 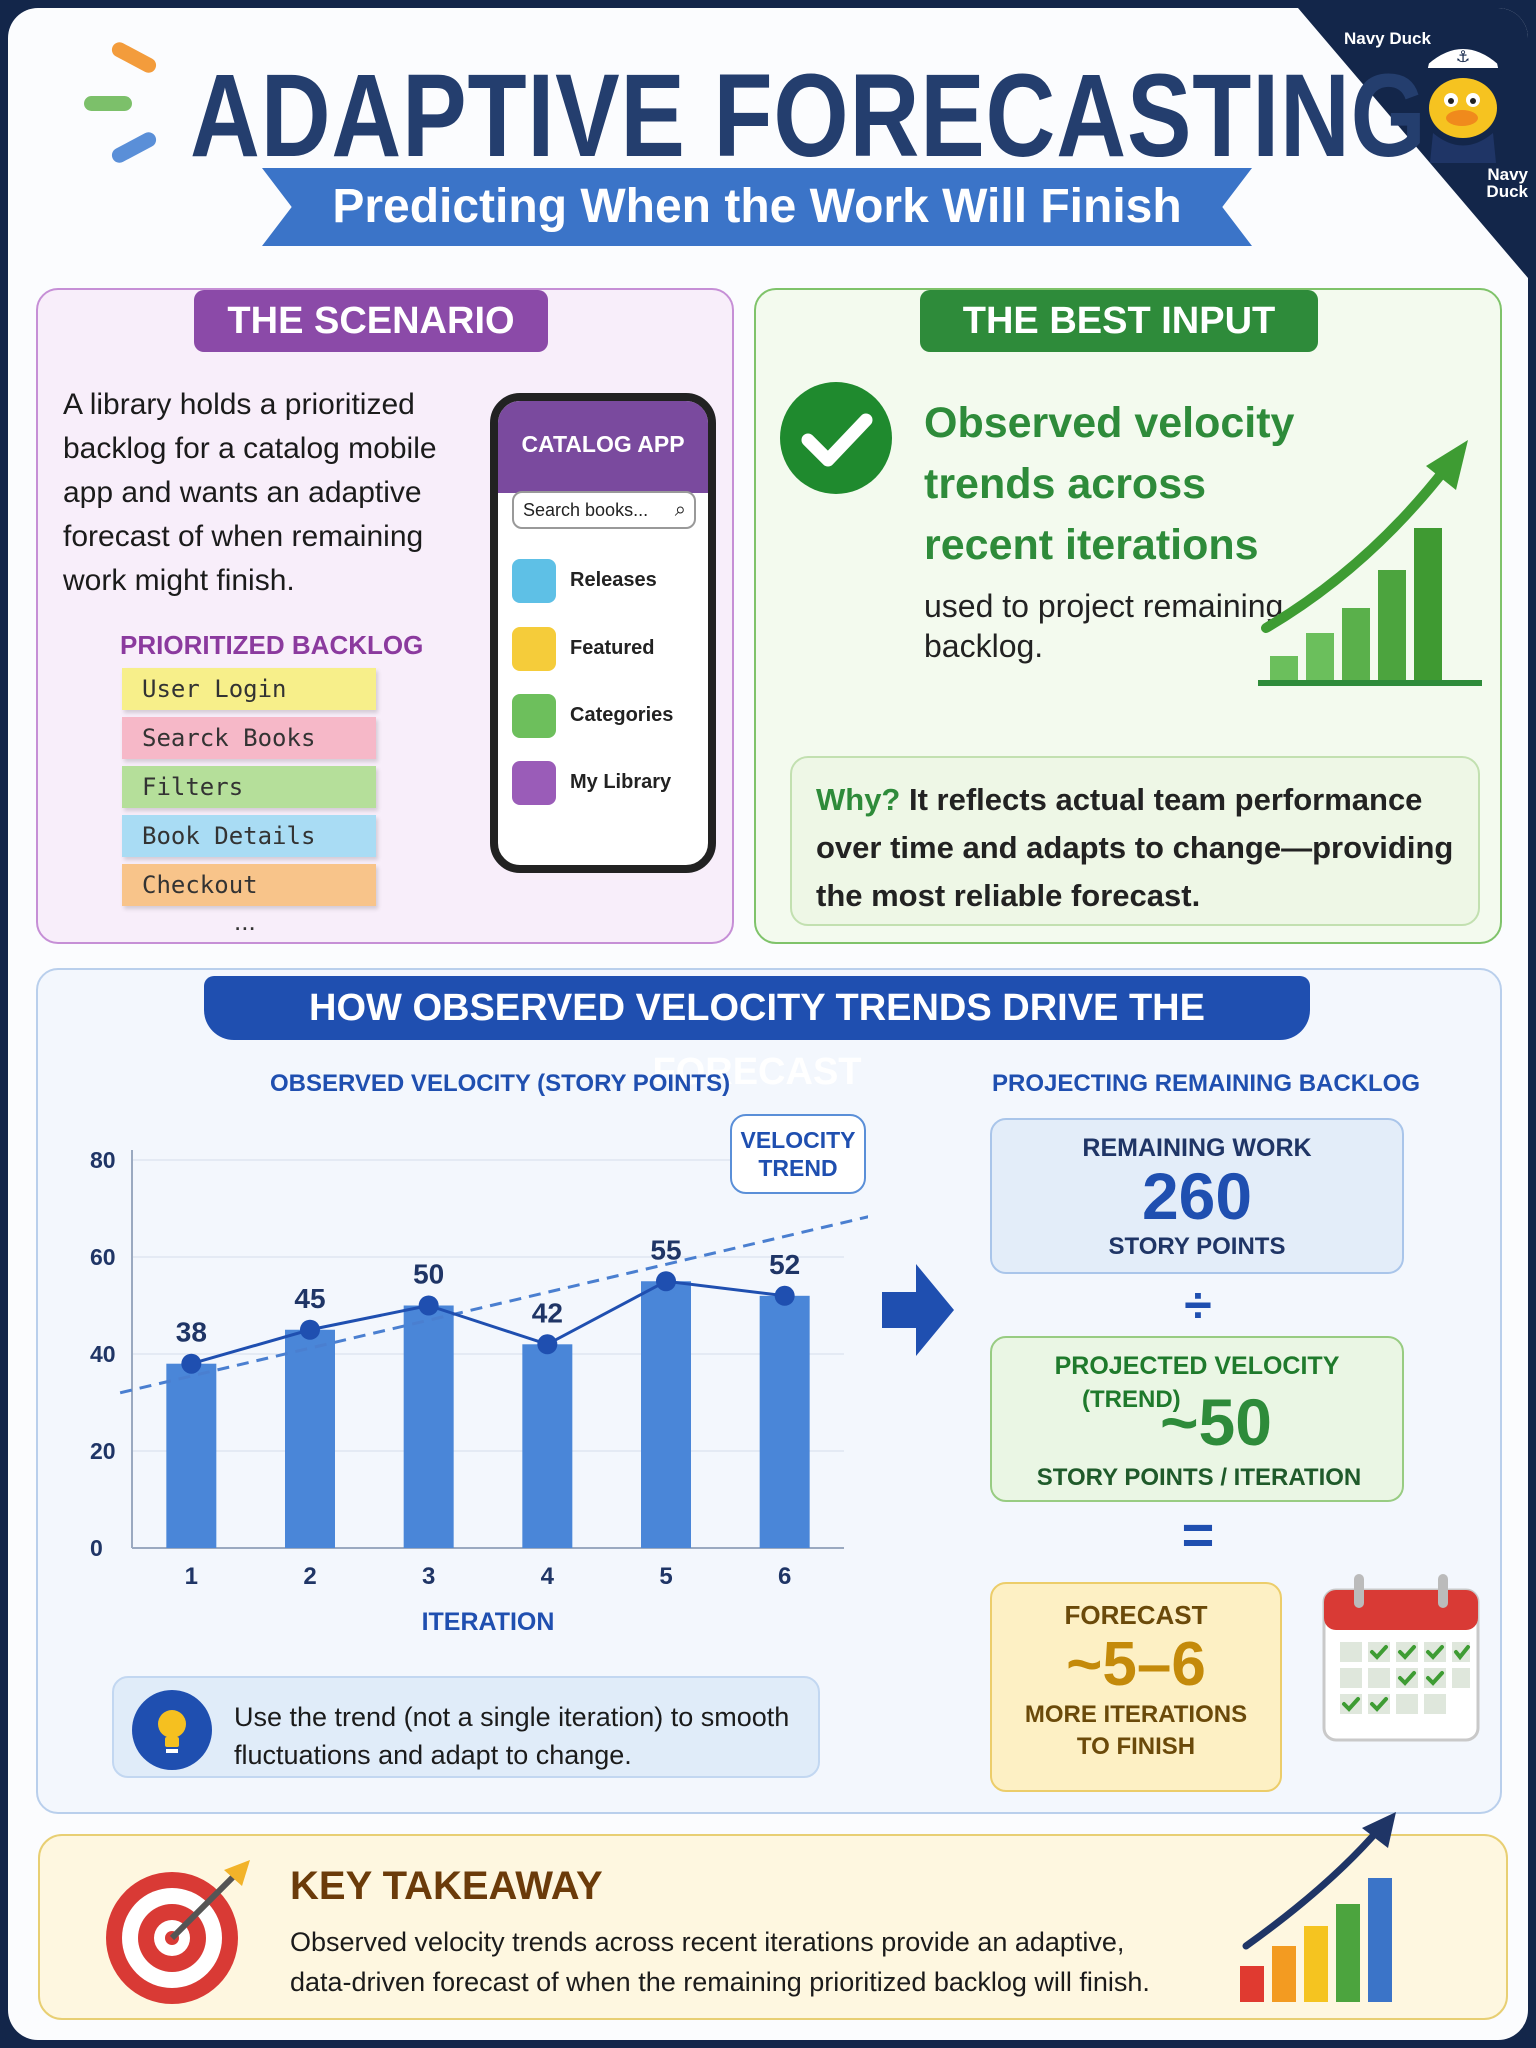 What do you see at coordinates (1119, 321) in the screenshot?
I see `best-input-tag: THE BEST INPUT` at bounding box center [1119, 321].